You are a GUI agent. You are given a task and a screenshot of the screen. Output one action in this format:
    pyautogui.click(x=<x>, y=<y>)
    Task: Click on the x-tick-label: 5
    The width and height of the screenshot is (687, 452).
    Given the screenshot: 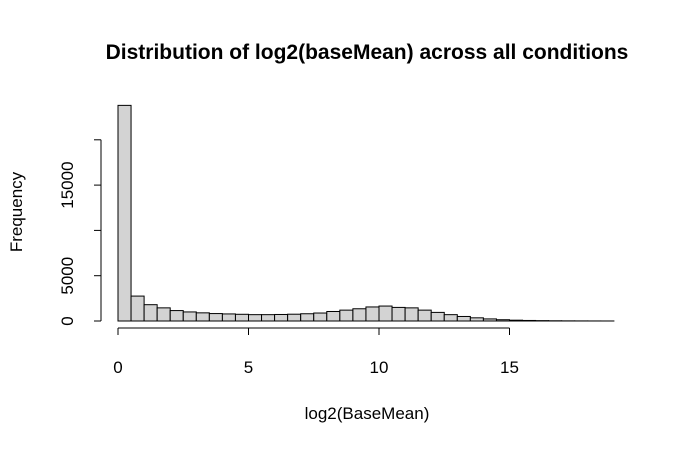 What is the action you would take?
    pyautogui.click(x=248, y=367)
    